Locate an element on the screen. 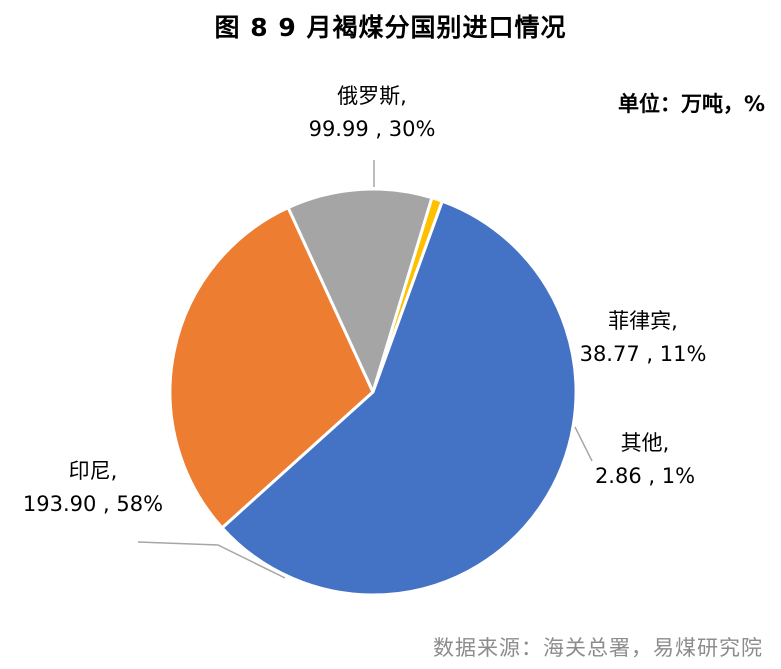 Image resolution: width=781 pixels, height=669 pixels. chart-title: 图 8 9 月褐煤分国别进口情况 is located at coordinates (390, 27).